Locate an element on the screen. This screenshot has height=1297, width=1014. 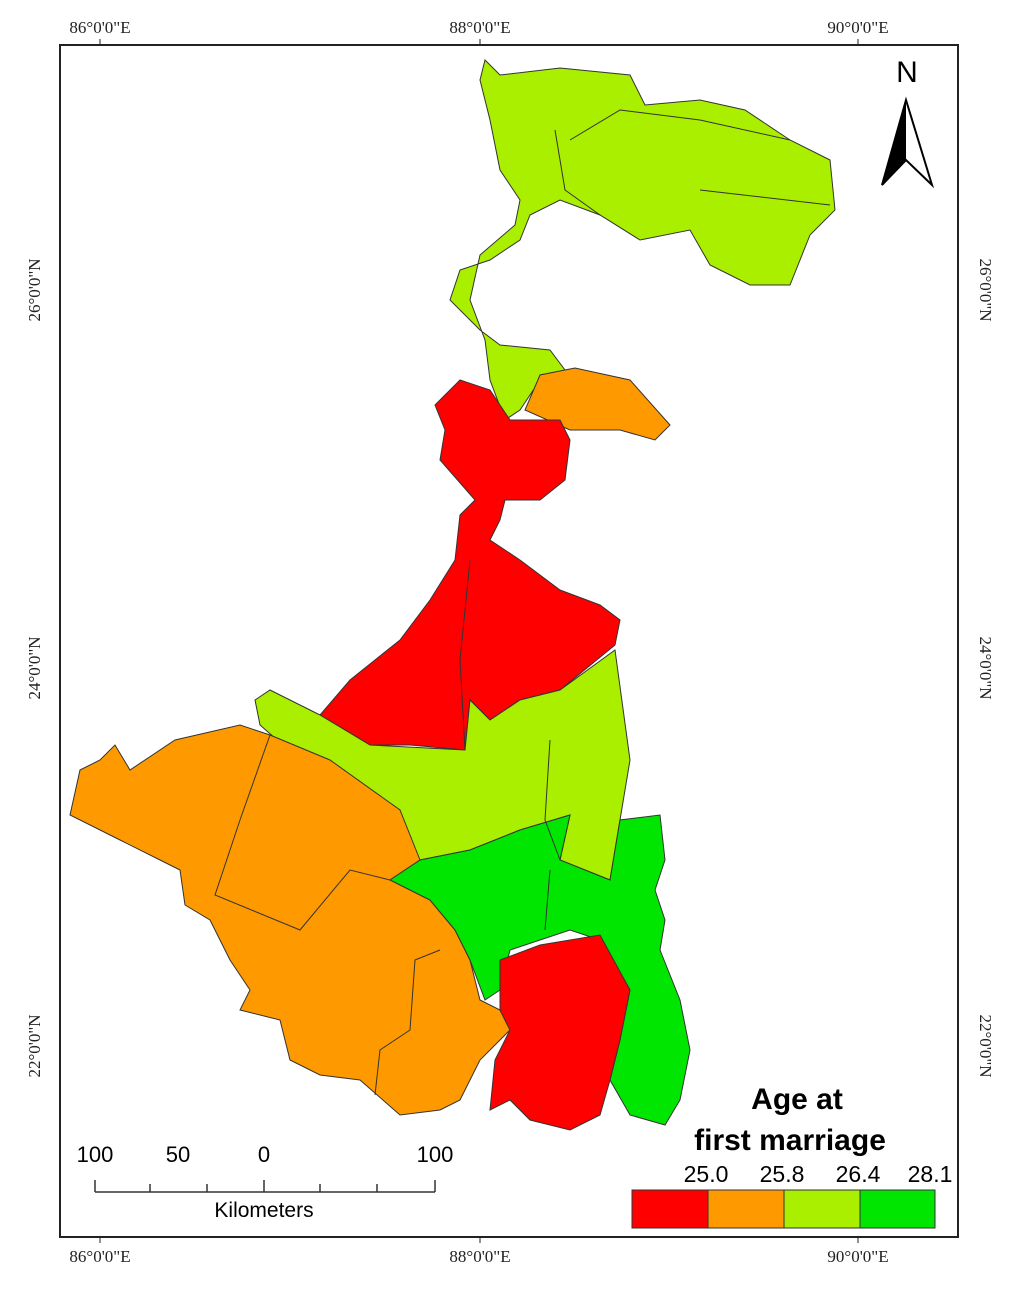
scale-label: 0 is located at coordinates (264, 1154).